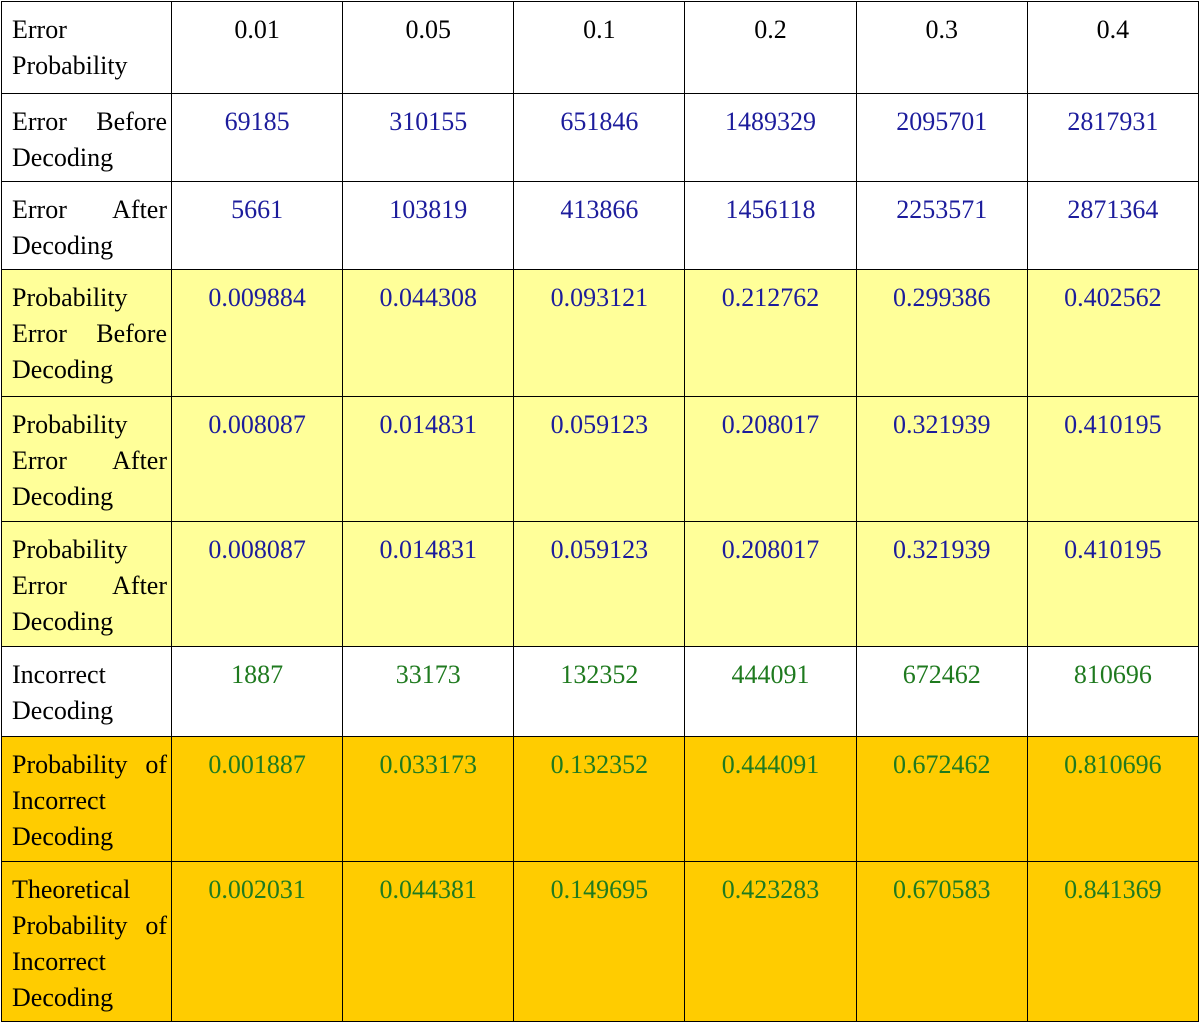 The height and width of the screenshot is (1023, 1200). Describe the element at coordinates (1113, 333) in the screenshot. I see `cell: 0.402562` at that location.